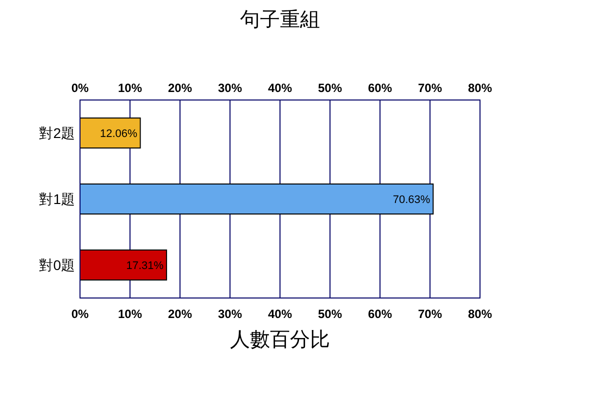  I want to click on x2-tick-label: 0%, so click(80, 314).